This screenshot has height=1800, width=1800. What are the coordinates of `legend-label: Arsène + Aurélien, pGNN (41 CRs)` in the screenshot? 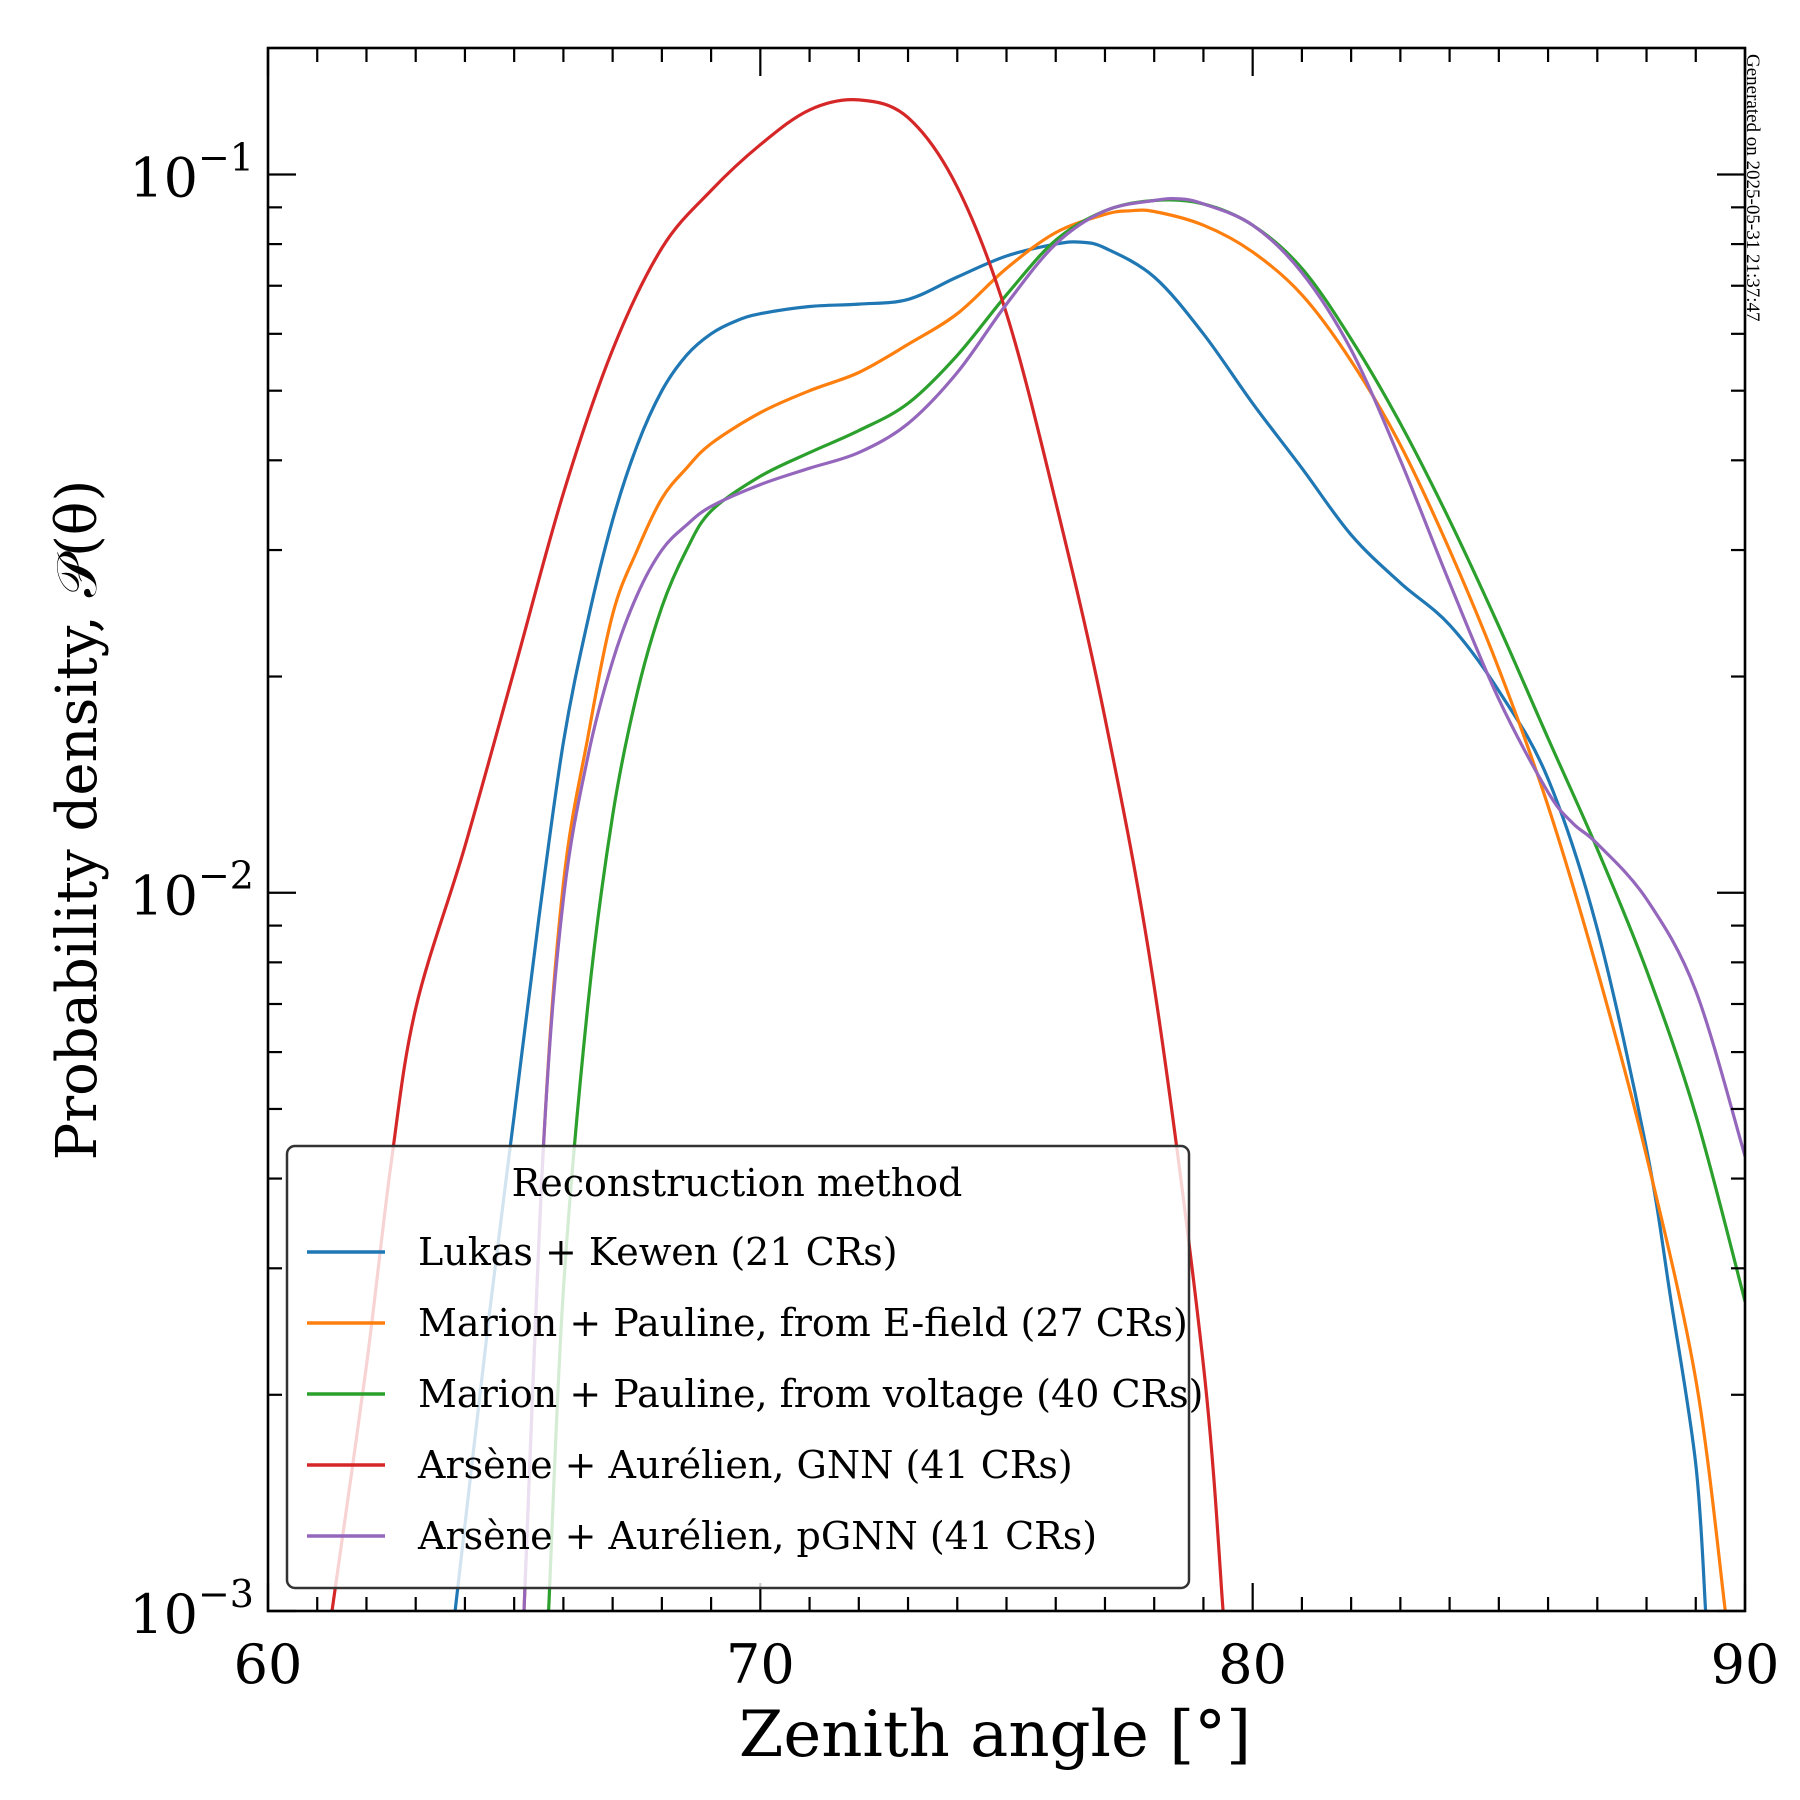 It's located at (757, 1536).